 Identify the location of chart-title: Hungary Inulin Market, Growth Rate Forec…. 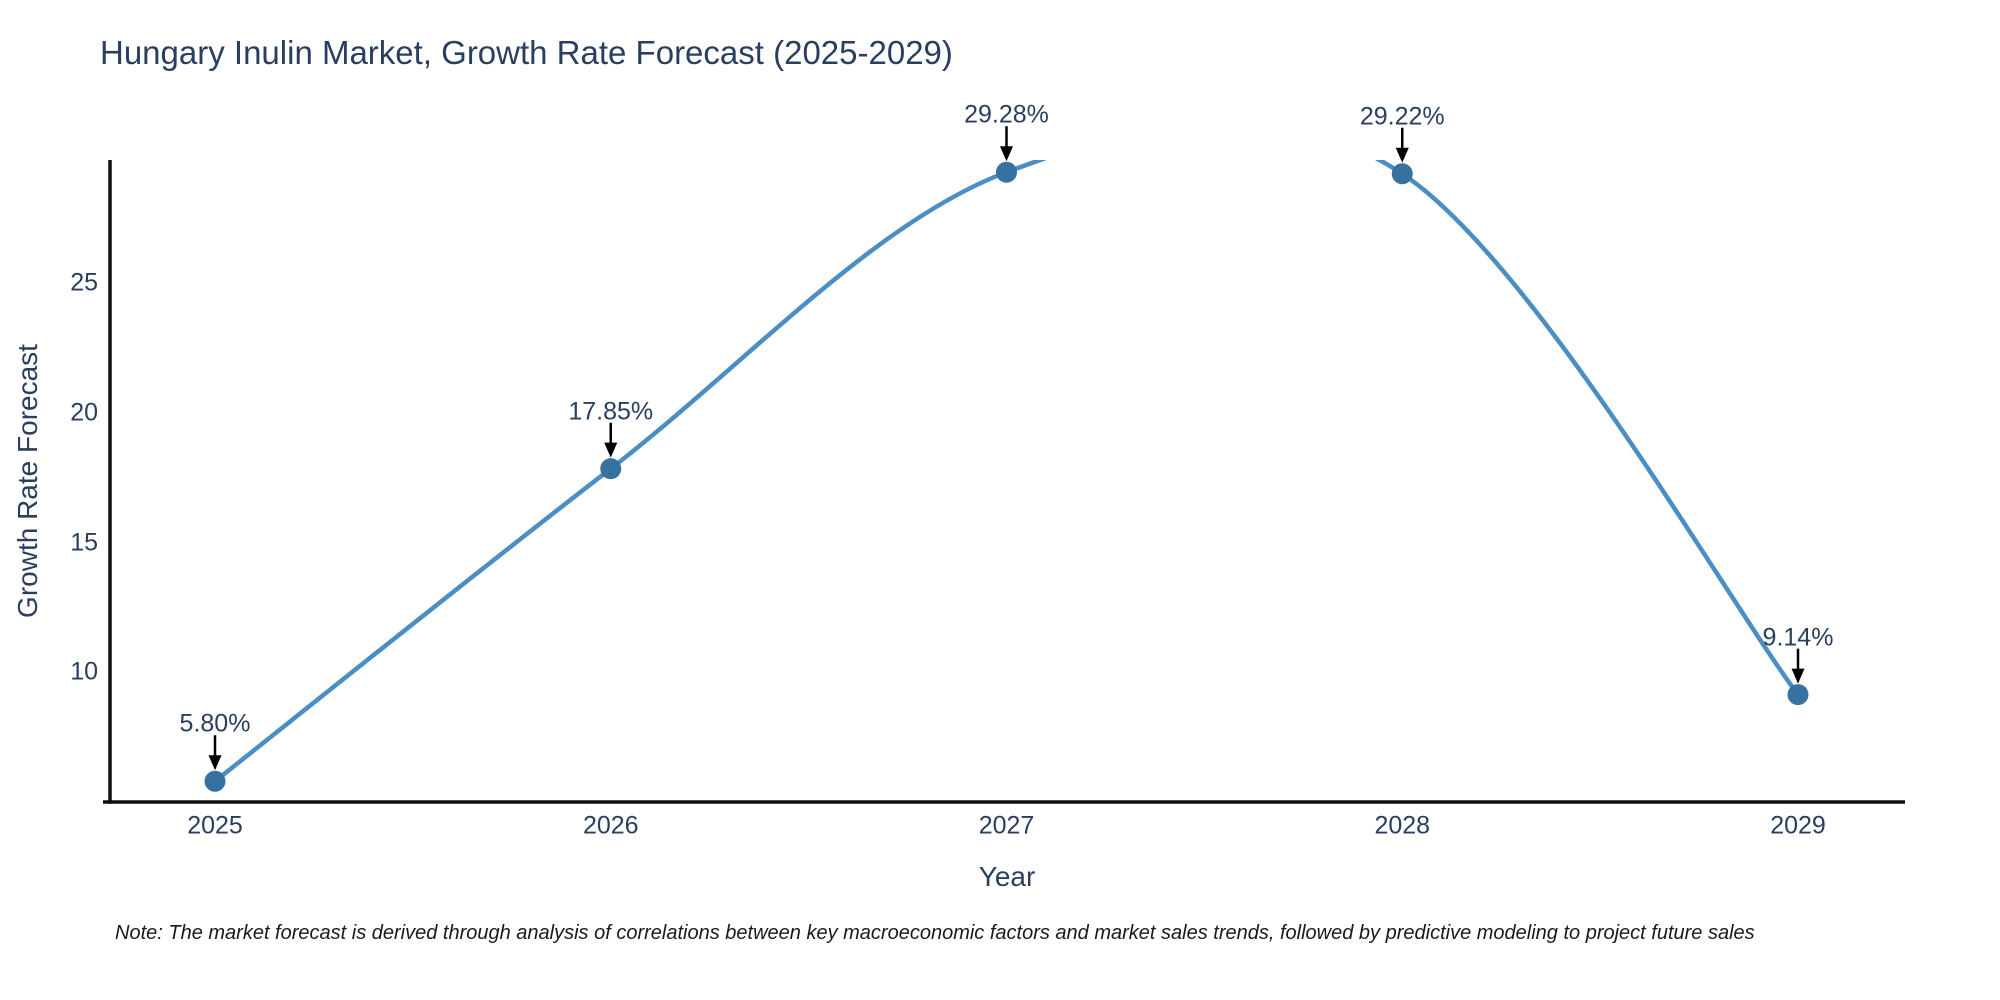
(526, 52).